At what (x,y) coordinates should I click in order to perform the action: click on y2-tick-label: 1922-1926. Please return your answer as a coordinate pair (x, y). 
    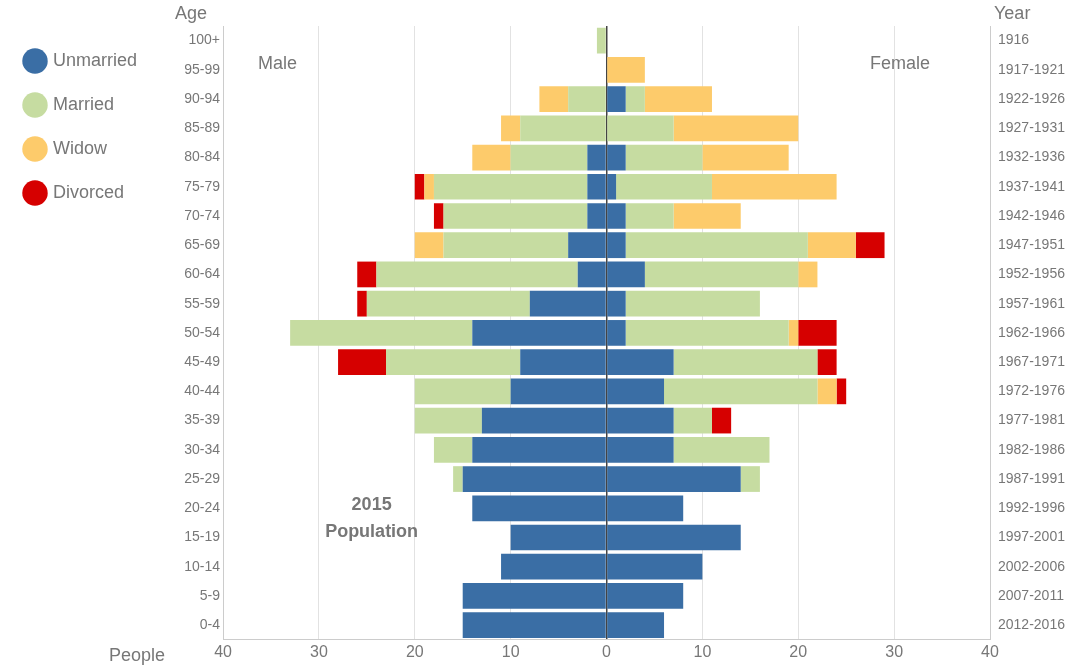
    Looking at the image, I should click on (1032, 97).